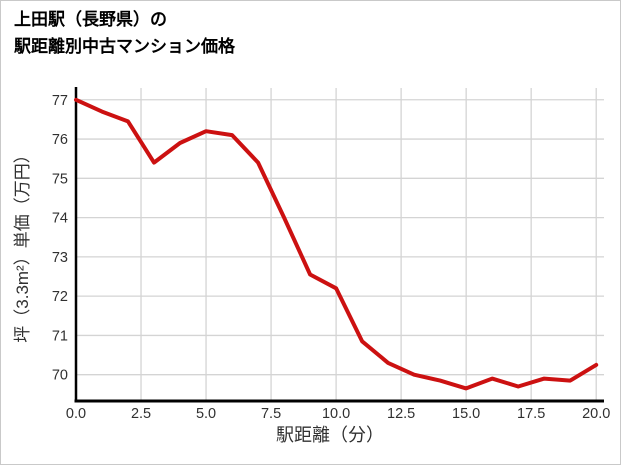 Image resolution: width=621 pixels, height=465 pixels. I want to click on y-axis-title: 坪（3.3m²）単価（万円）, so click(22, 244).